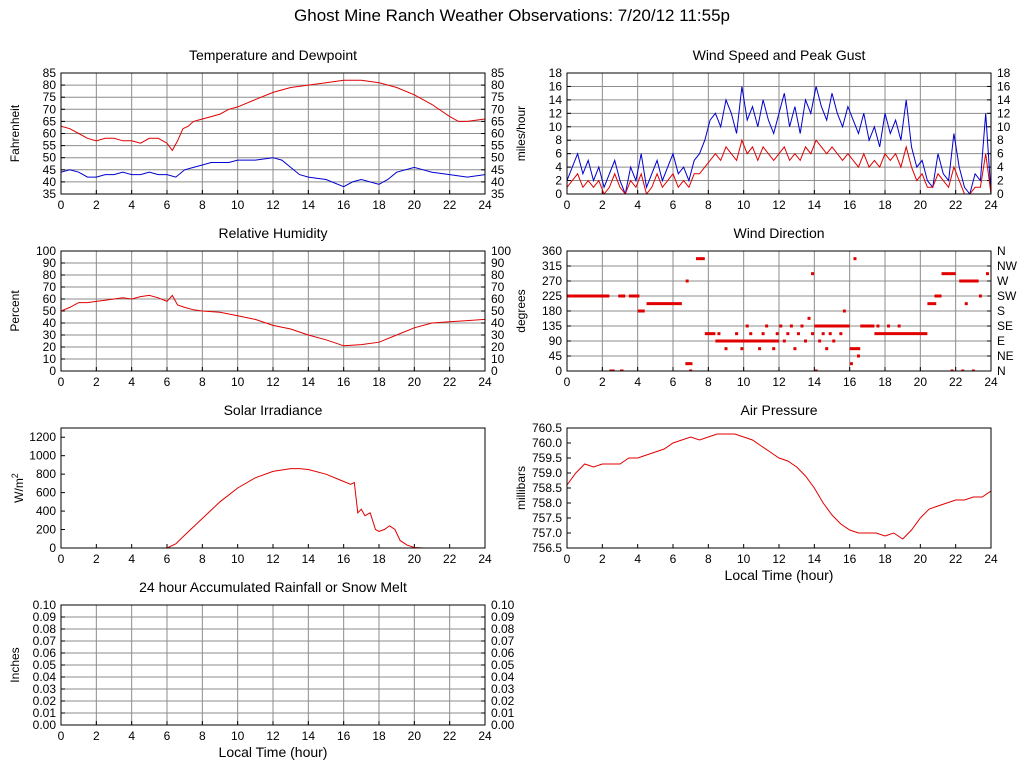  I want to click on y2-tick-label: 18, so click(1004, 73).